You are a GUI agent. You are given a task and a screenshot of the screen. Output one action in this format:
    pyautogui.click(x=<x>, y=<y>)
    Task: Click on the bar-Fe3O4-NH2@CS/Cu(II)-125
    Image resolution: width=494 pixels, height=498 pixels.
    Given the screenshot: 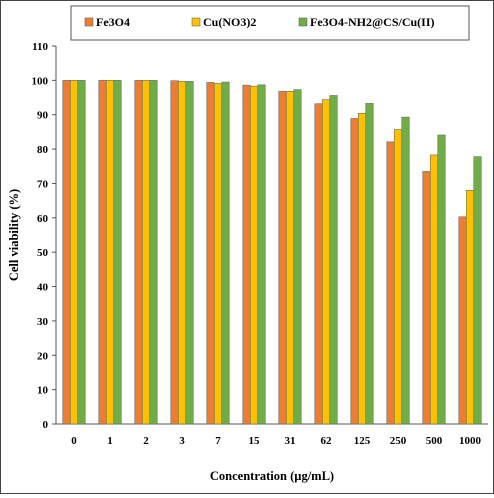 What is the action you would take?
    pyautogui.click(x=369, y=264)
    